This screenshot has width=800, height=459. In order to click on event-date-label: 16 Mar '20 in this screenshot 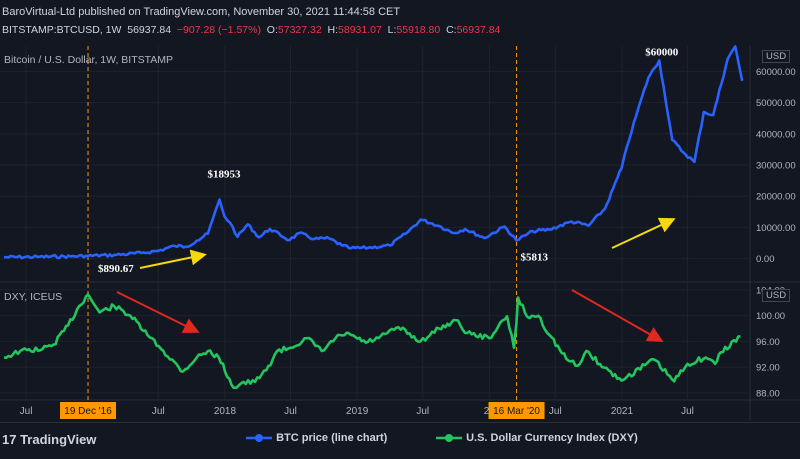, I will do `click(516, 411)`.